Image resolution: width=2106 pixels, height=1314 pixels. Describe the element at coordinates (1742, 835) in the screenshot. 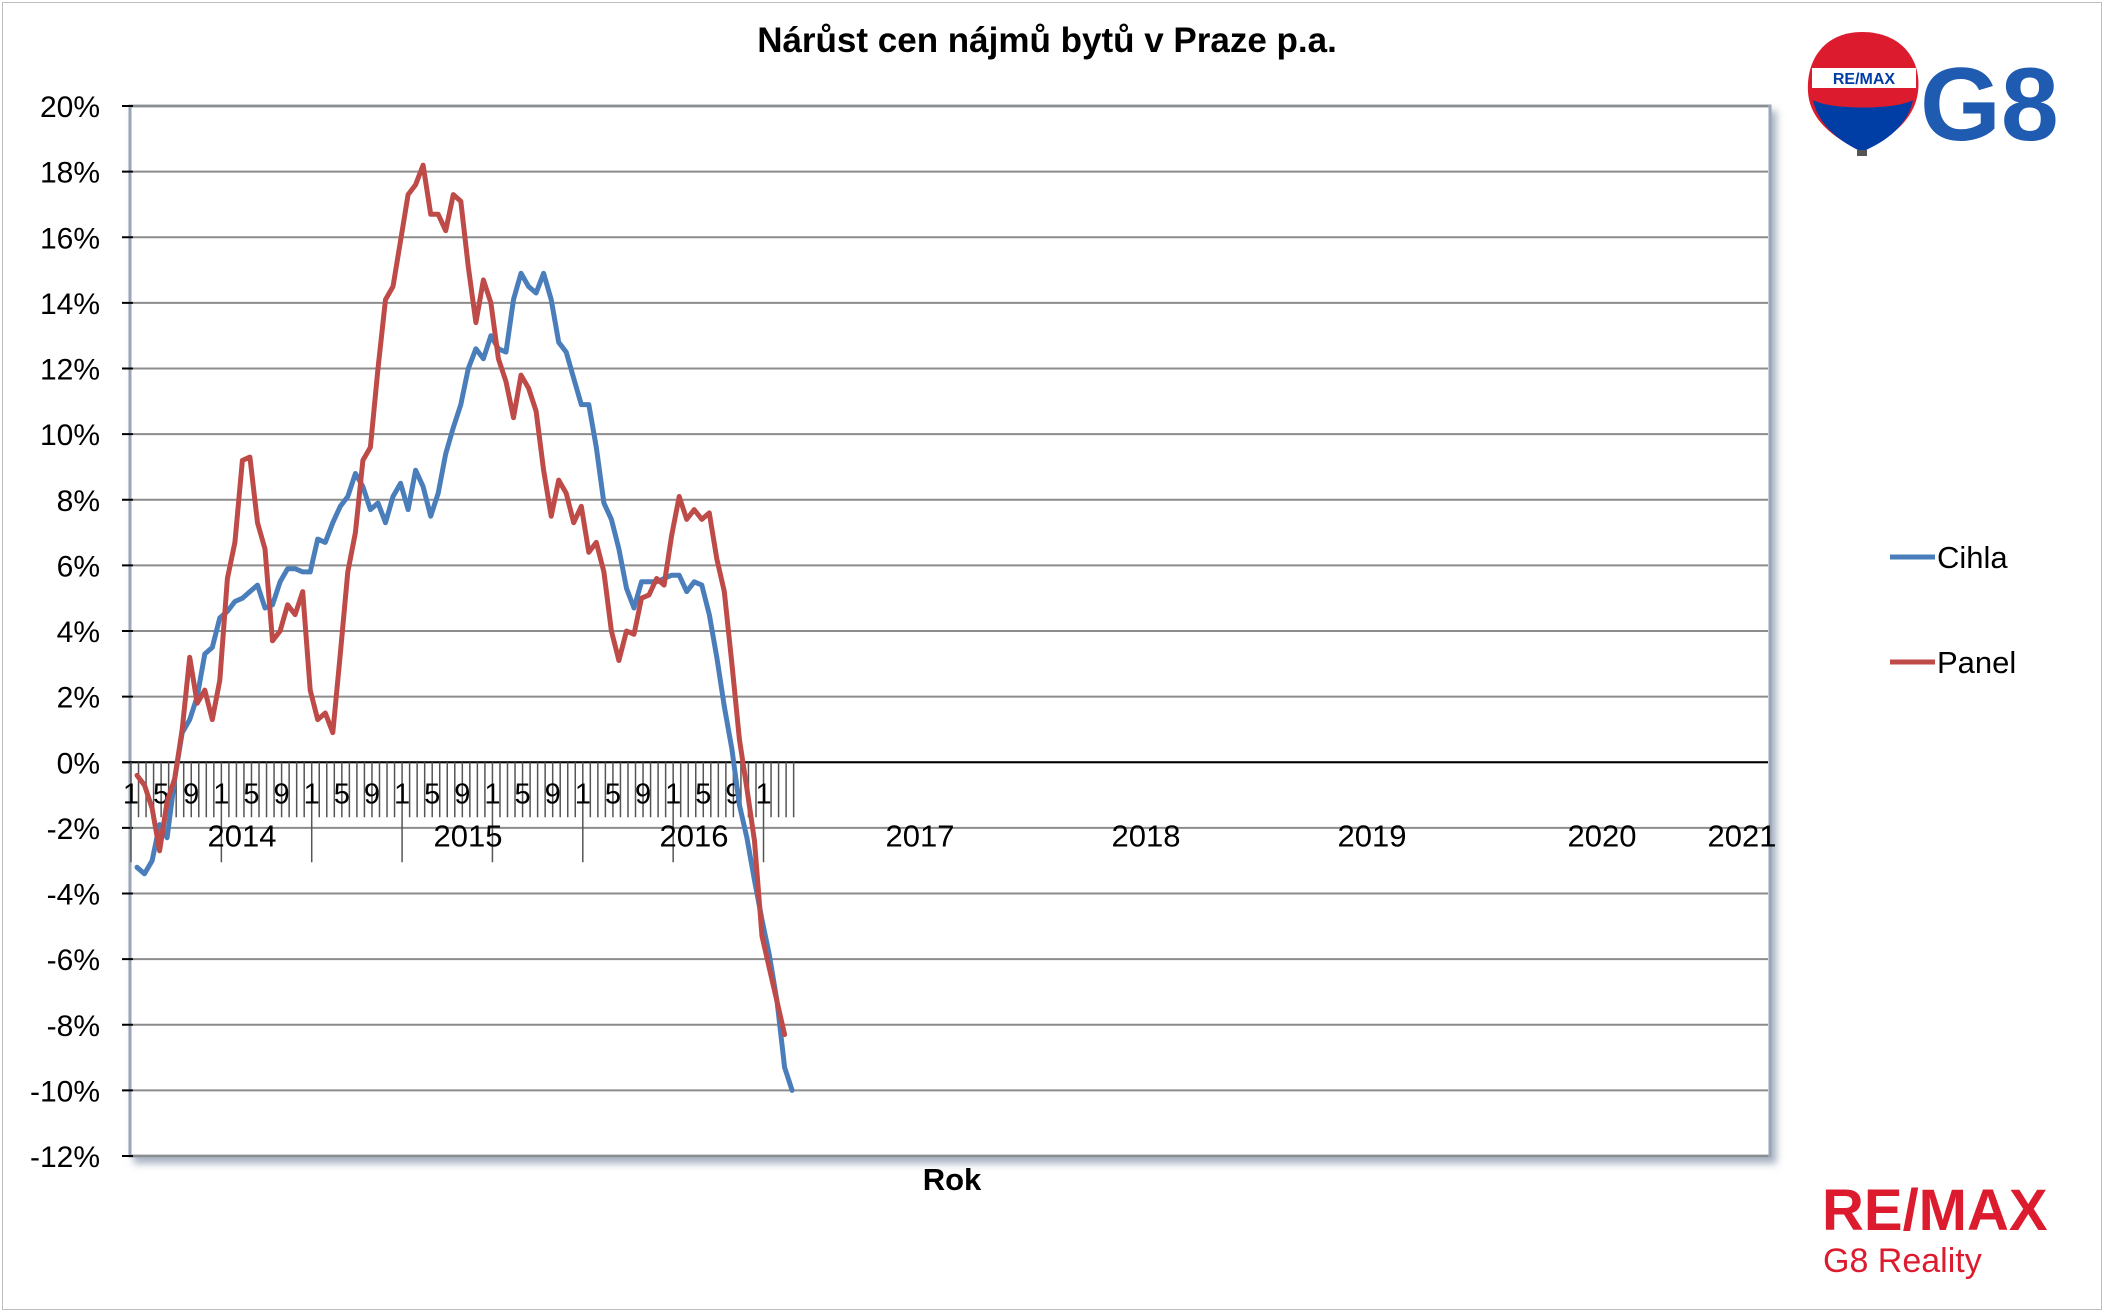

I see `x-year-label: 2021` at that location.